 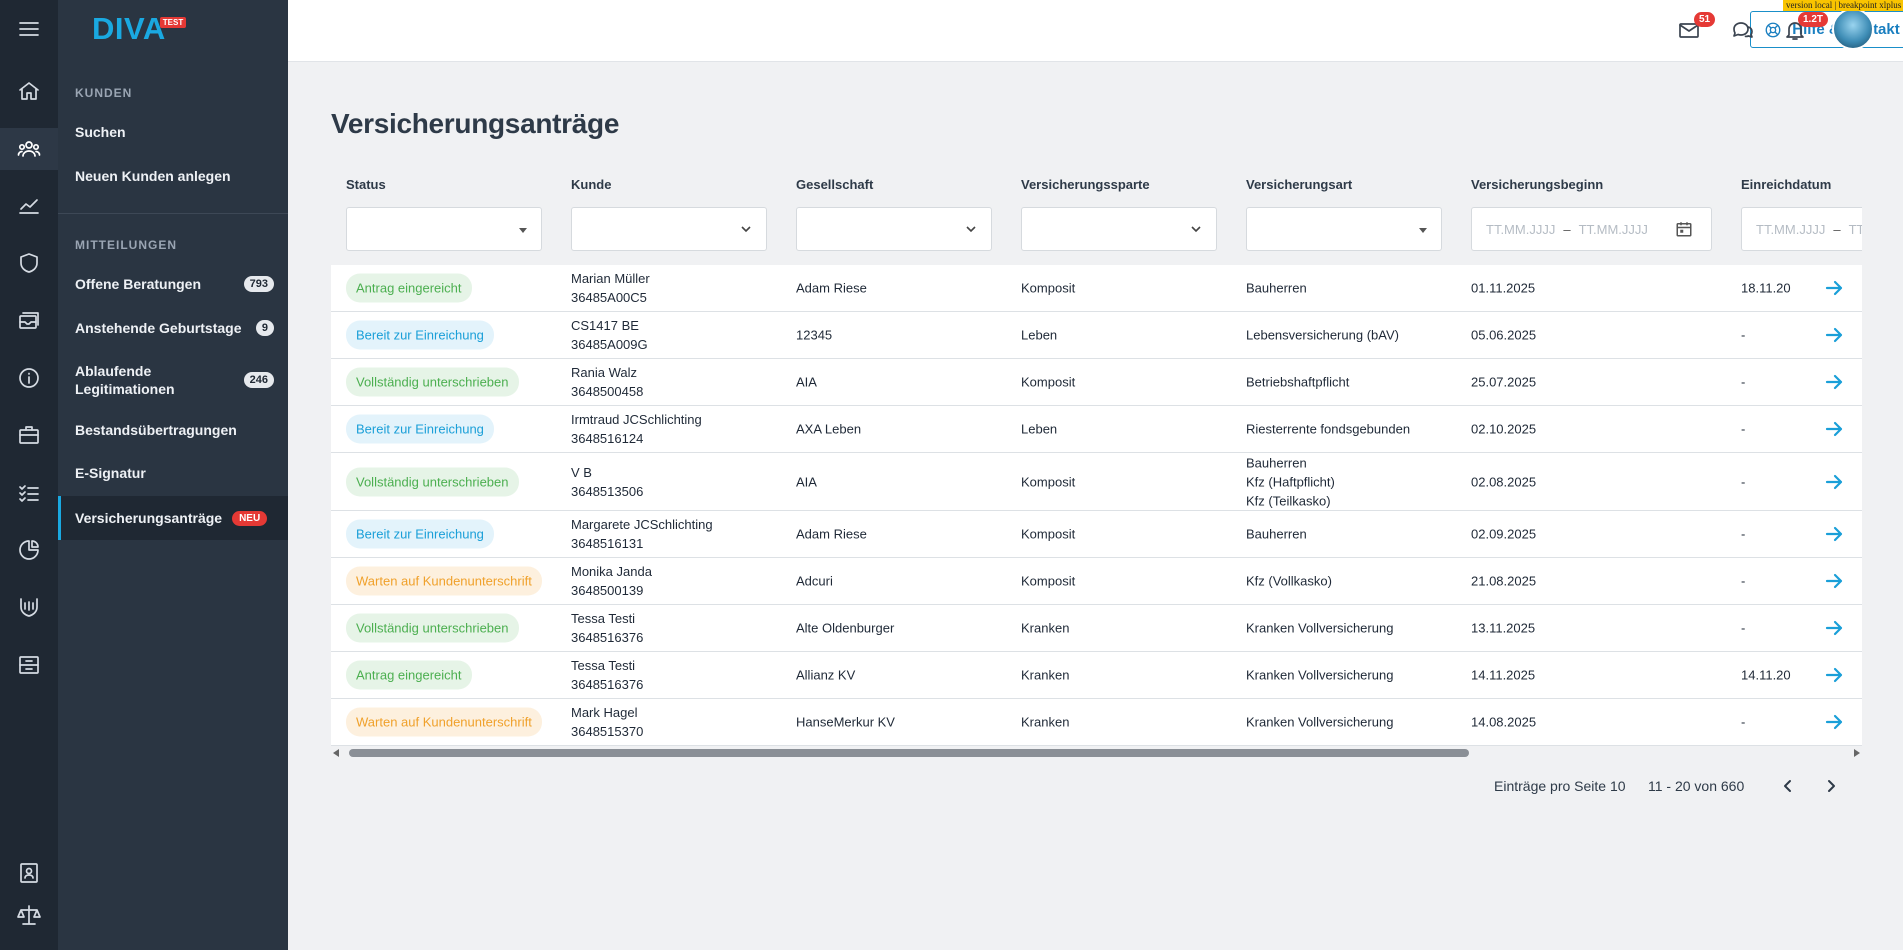 What do you see at coordinates (1503, 288) in the screenshot?
I see `start-date-value: 01.11.2025` at bounding box center [1503, 288].